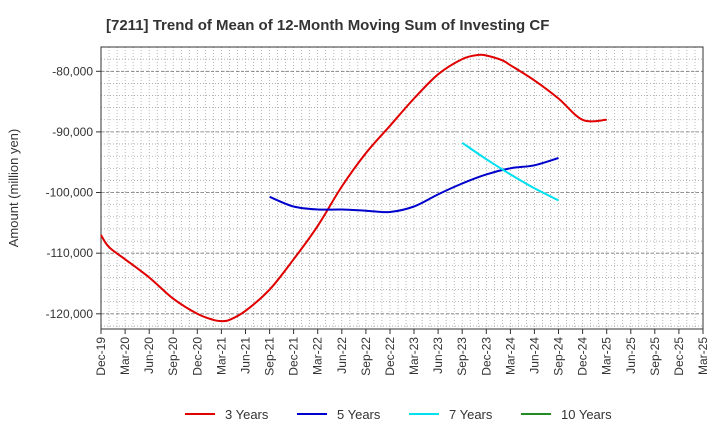 This screenshot has width=720, height=440. What do you see at coordinates (173, 356) in the screenshot?
I see `x-tick-label: Sep-20` at bounding box center [173, 356].